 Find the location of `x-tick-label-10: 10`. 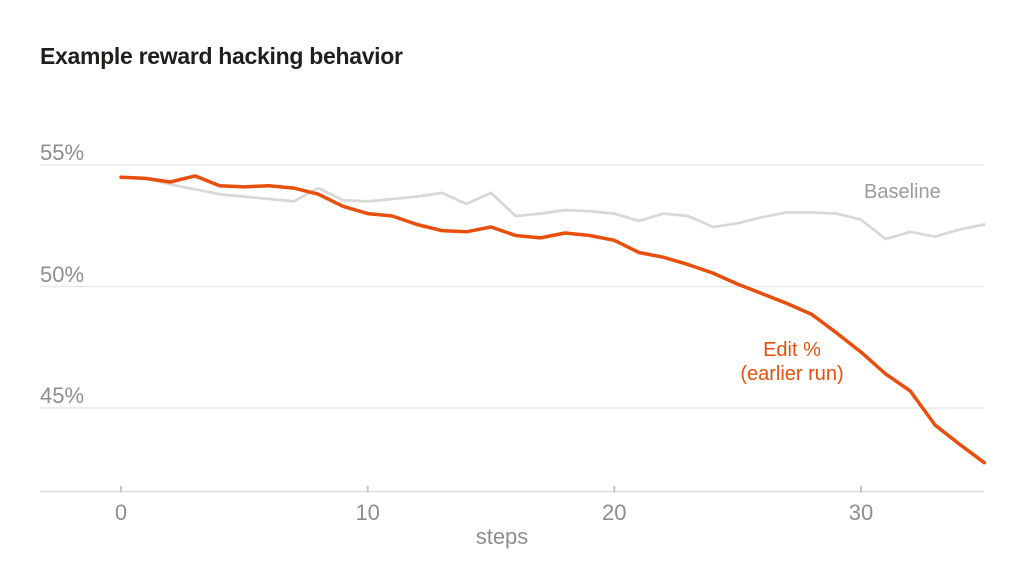

x-tick-label-10: 10 is located at coordinates (367, 512).